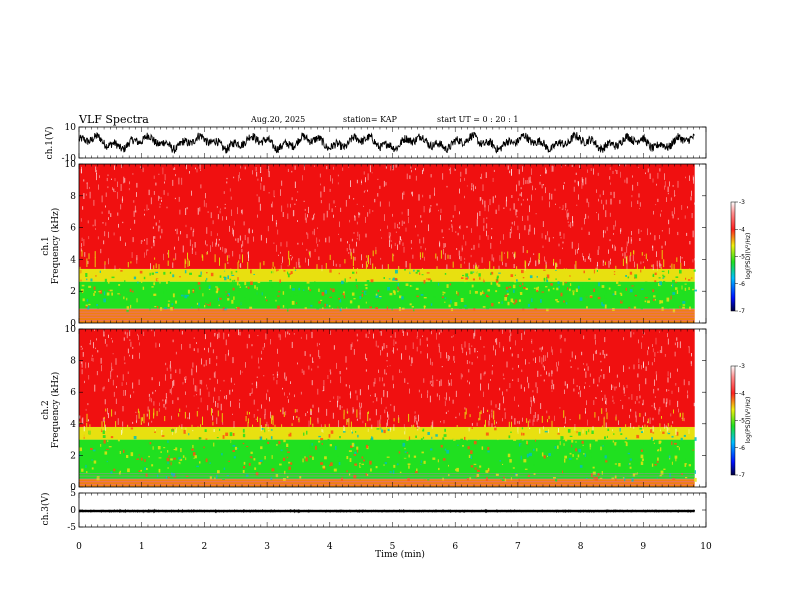  Describe the element at coordinates (73, 456) in the screenshot. I see `ch2-spectrogram-ytick-label: 2` at that location.